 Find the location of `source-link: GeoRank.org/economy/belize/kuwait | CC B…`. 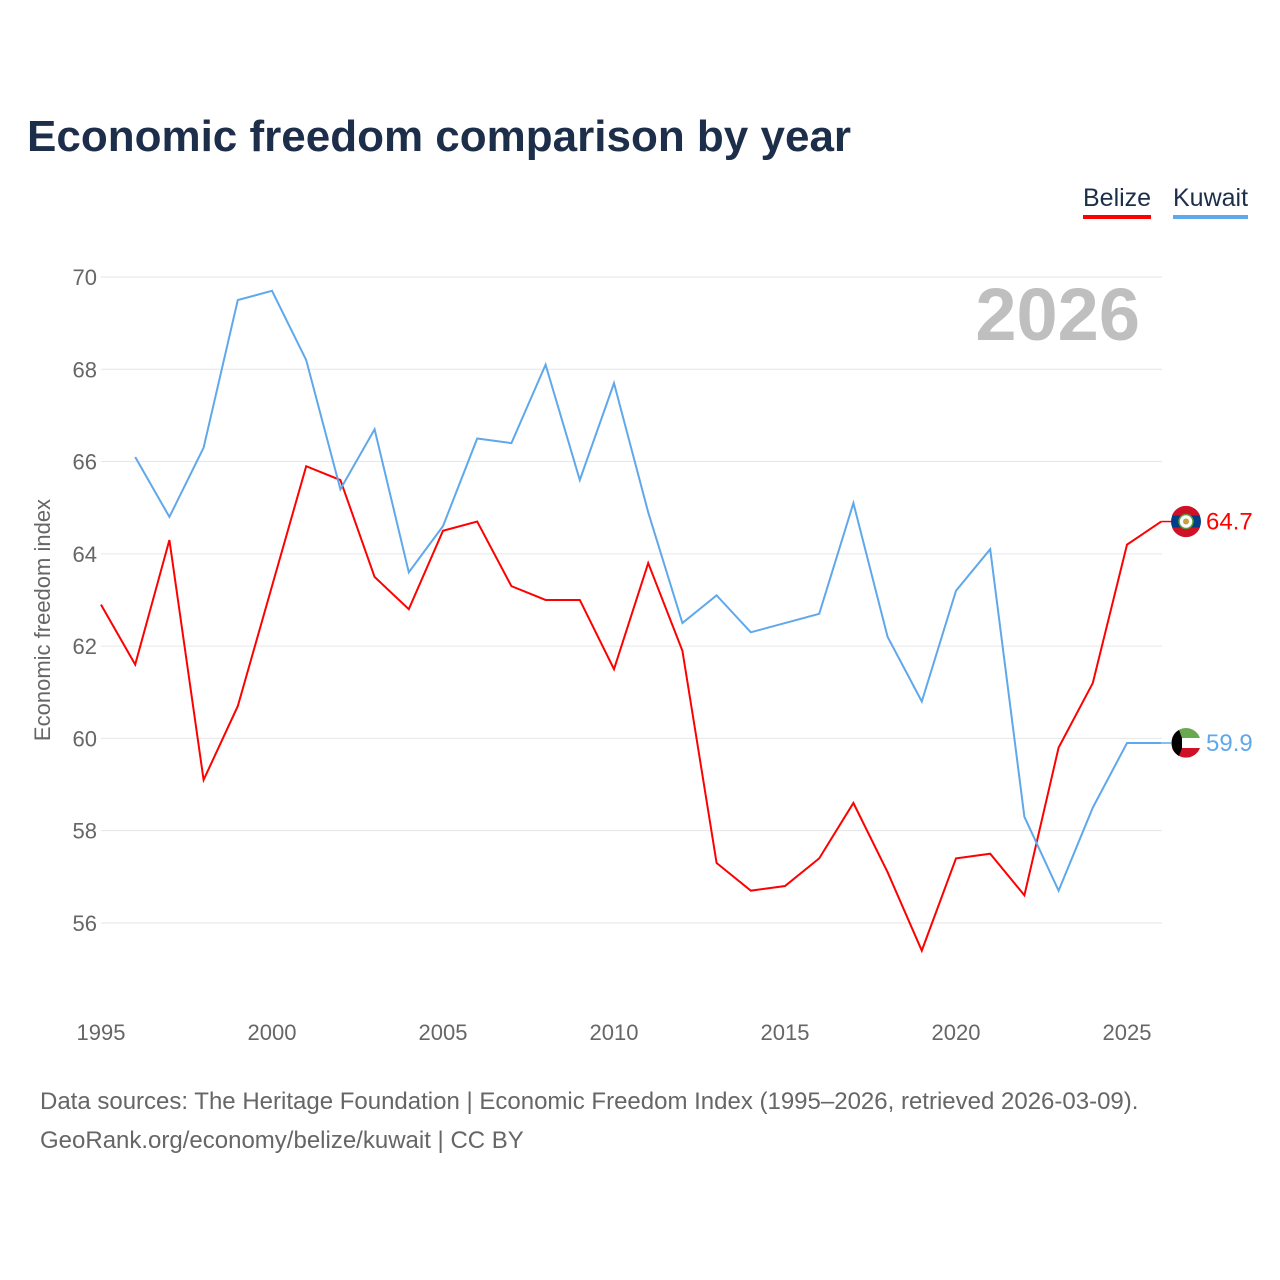

source-link: GeoRank.org/economy/belize/kuwait | CC B… is located at coordinates (282, 1140).